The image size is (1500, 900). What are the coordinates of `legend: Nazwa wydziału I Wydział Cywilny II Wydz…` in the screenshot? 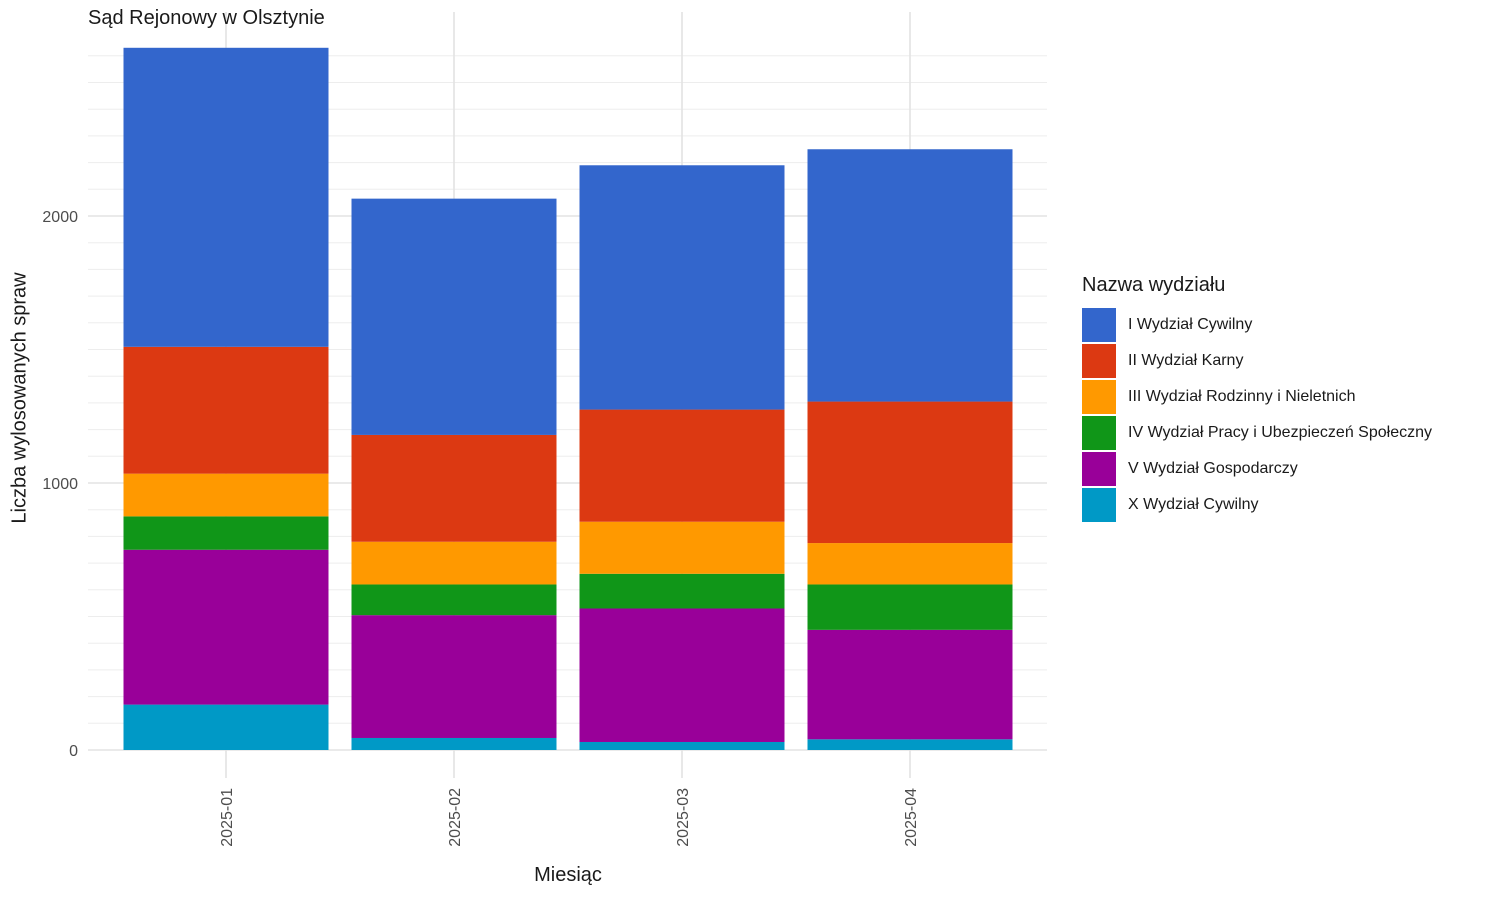 It's located at (1257, 398).